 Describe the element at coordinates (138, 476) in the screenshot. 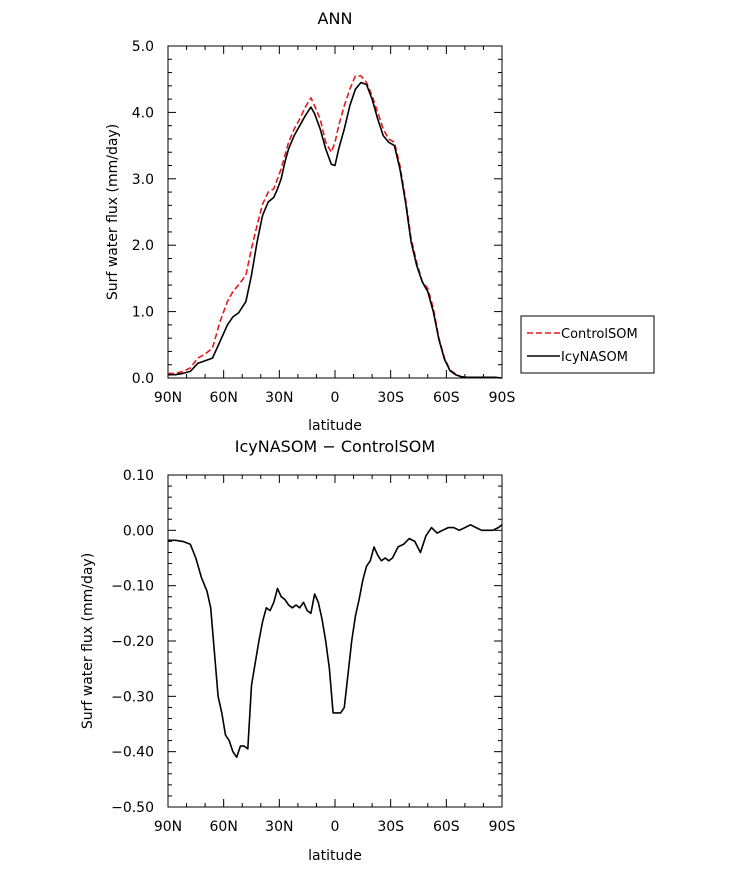

I see `bottom-y-tick-label: 0.10` at that location.